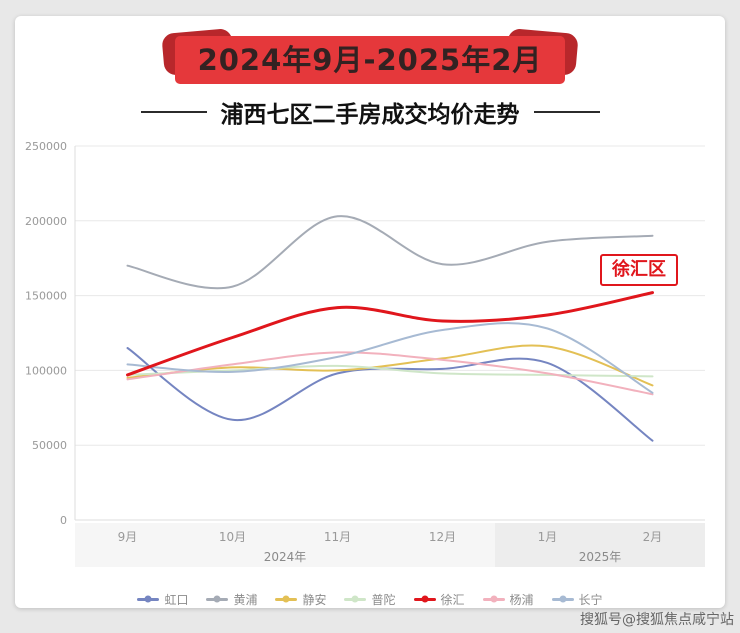 The image size is (740, 633). I want to click on date-ribbon: 2024年9月-2025年2月, so click(370, 60).